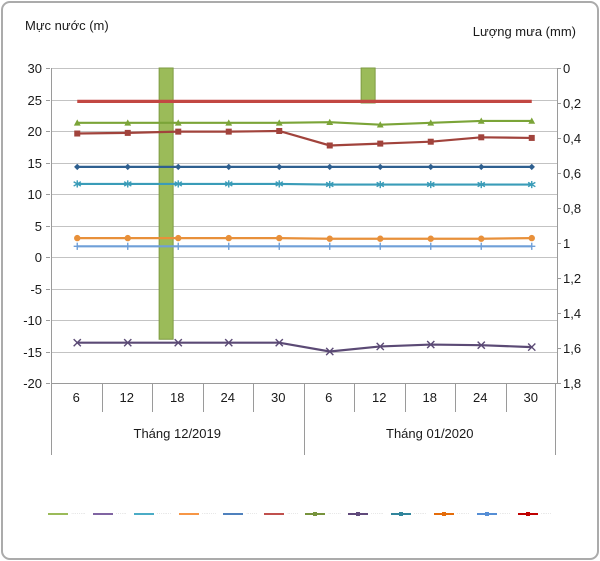  I want to click on rain-bar, so click(166, 203).